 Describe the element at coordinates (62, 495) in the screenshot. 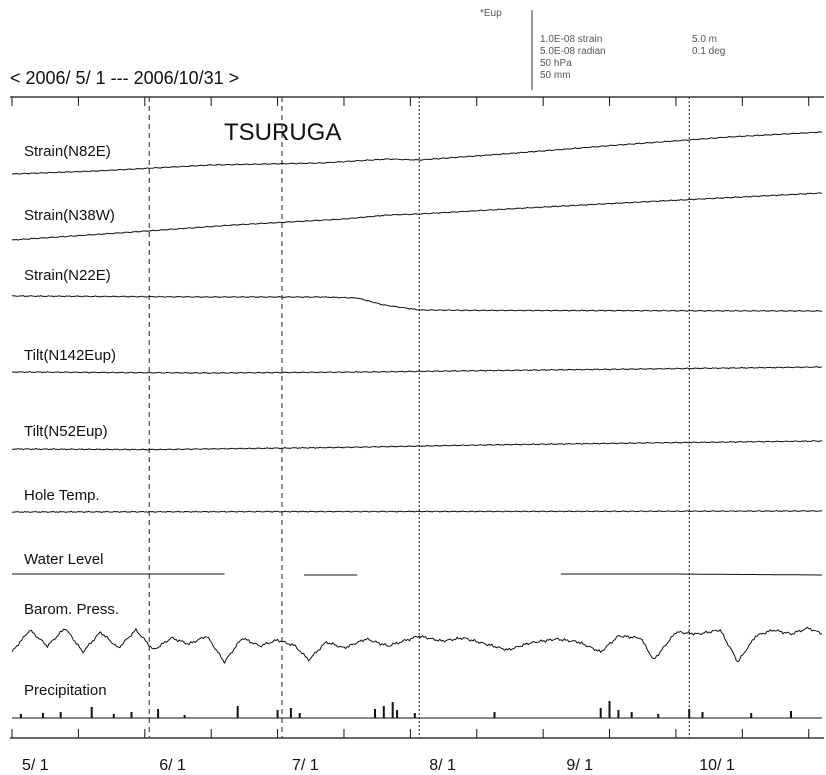

I see `channel-label: Hole Temp.` at that location.